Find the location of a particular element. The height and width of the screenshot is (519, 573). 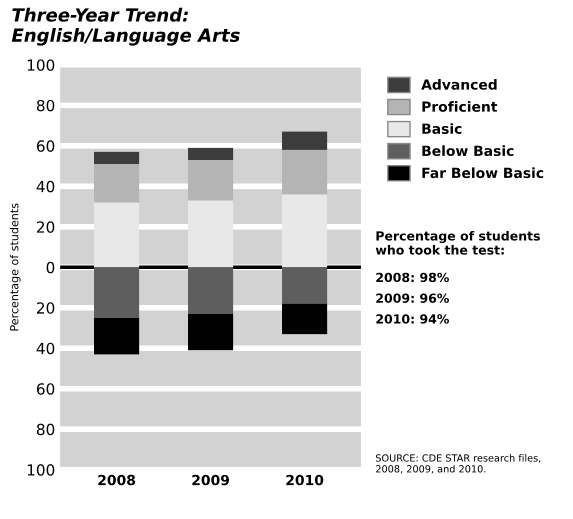

legend-label: Advanced is located at coordinates (459, 84).